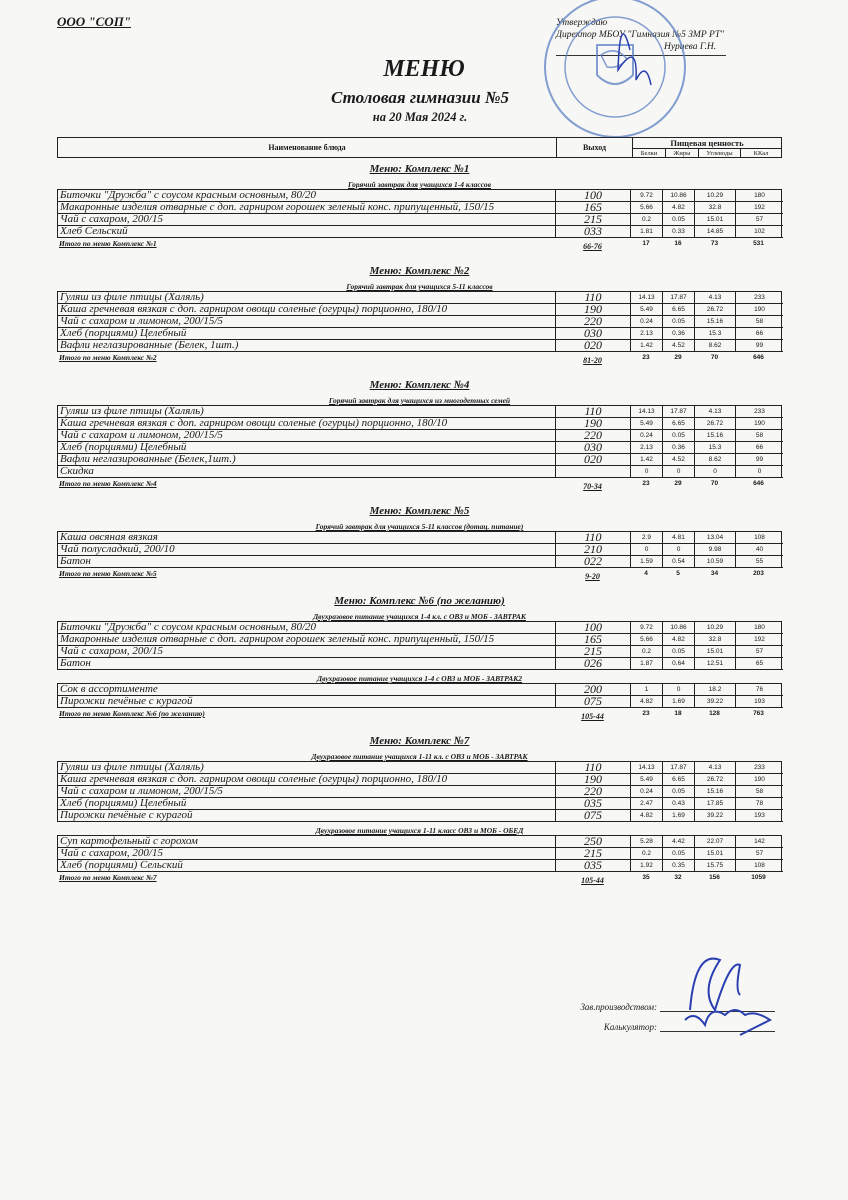 This screenshot has width=848, height=1200. I want to click on dish-output: 190, so click(593, 310).